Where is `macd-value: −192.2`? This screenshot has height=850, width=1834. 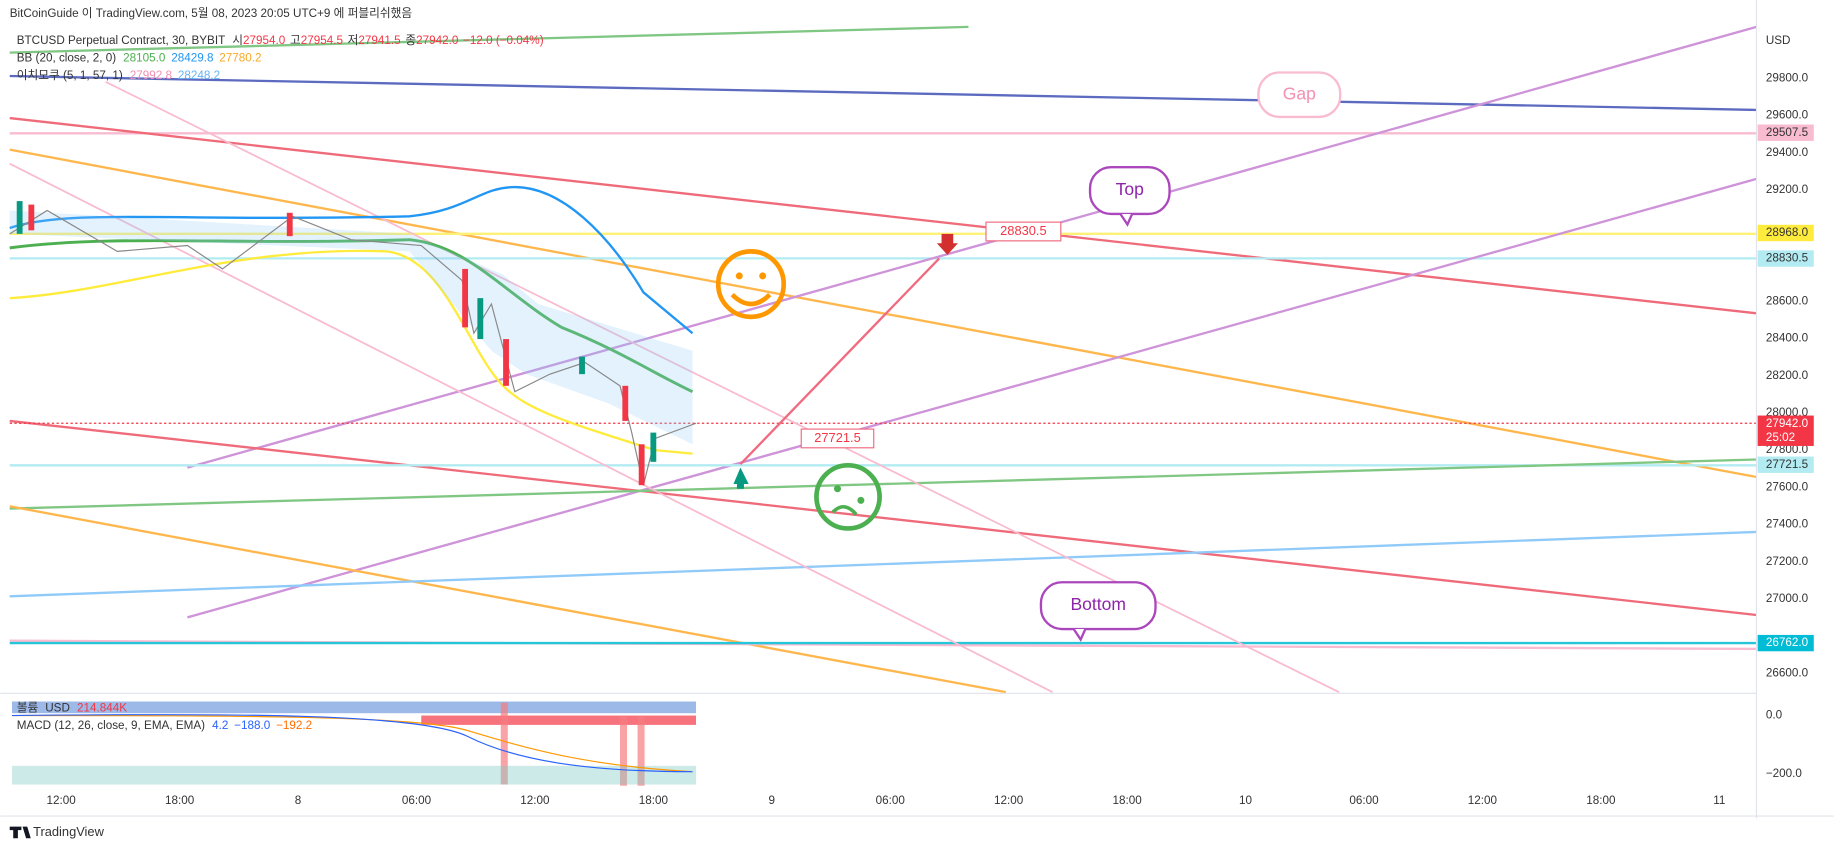 macd-value: −192.2 is located at coordinates (294, 725).